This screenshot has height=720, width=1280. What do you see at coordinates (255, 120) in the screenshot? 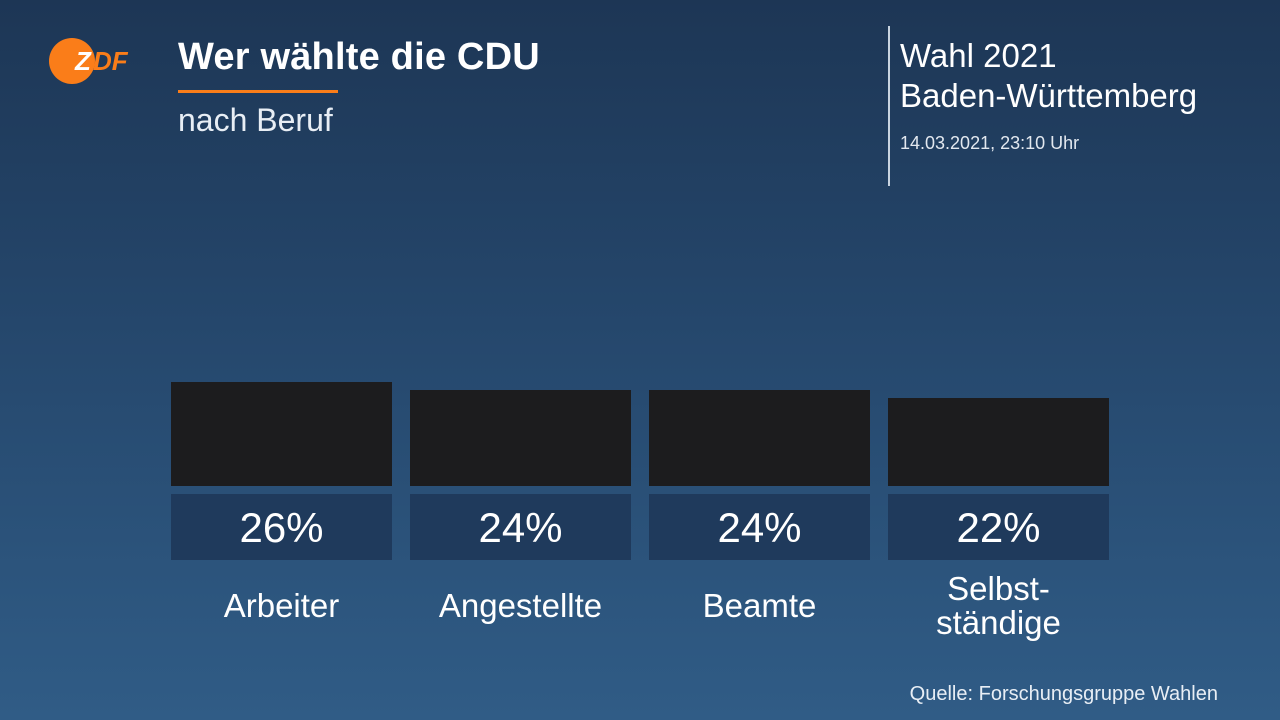
I see `chart-subtitle: nach Beruf` at bounding box center [255, 120].